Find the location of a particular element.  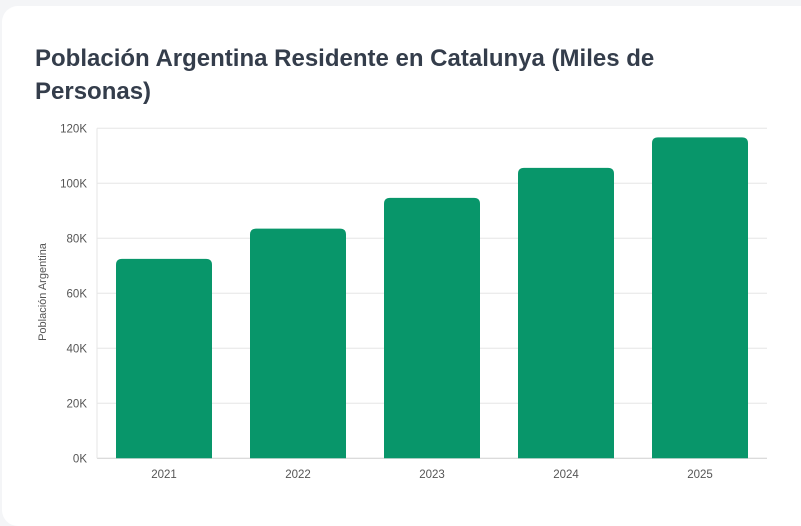

y-tick-label: 0K is located at coordinates (80, 459).